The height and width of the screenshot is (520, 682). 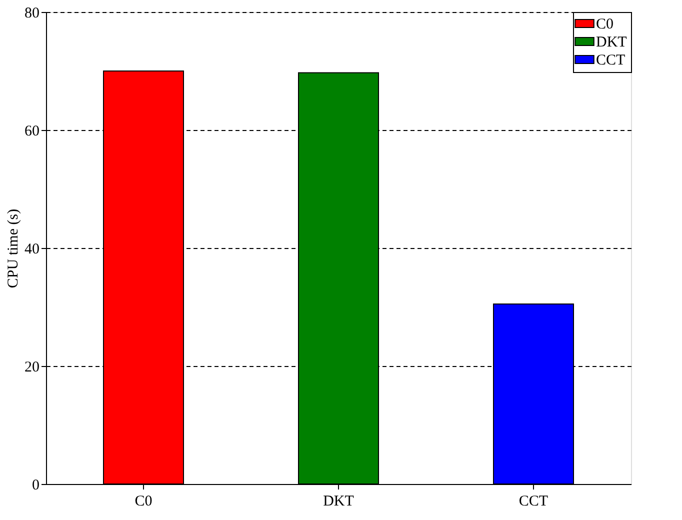 What do you see at coordinates (533, 502) in the screenshot?
I see `x-tick-label: CCT` at bounding box center [533, 502].